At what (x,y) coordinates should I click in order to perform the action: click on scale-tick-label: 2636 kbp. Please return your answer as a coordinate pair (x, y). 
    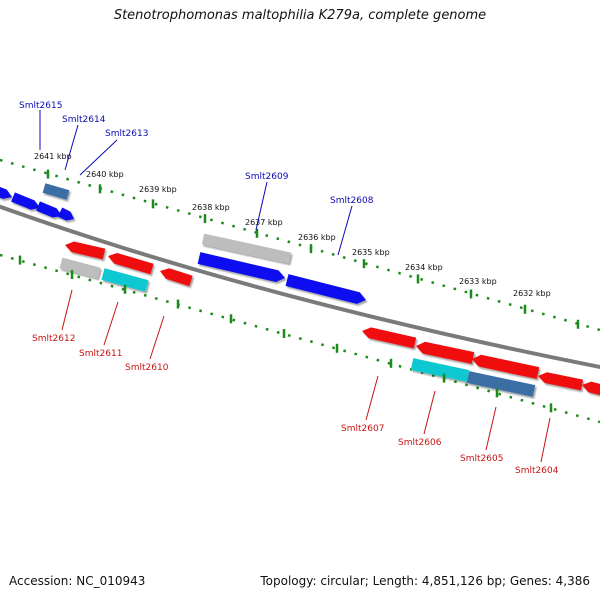
    Looking at the image, I should click on (317, 237).